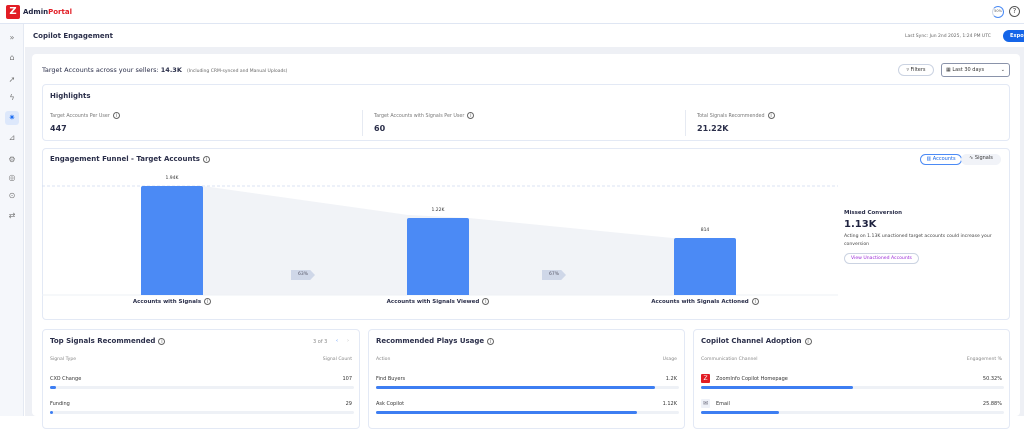 The height and width of the screenshot is (429, 1024). Describe the element at coordinates (348, 341) in the screenshot. I see `next-page-icon: ›` at that location.